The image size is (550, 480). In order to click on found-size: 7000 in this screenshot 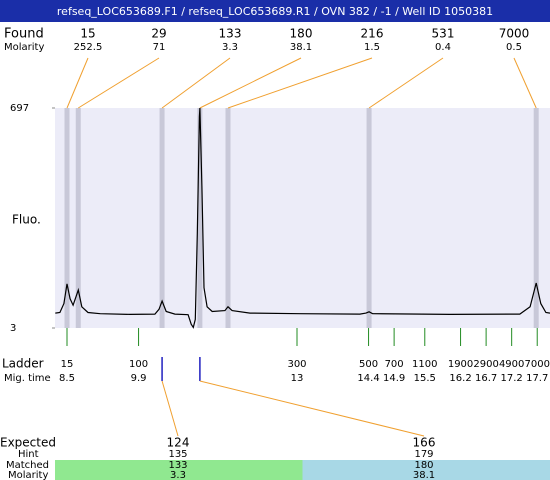, I will do `click(514, 34)`.